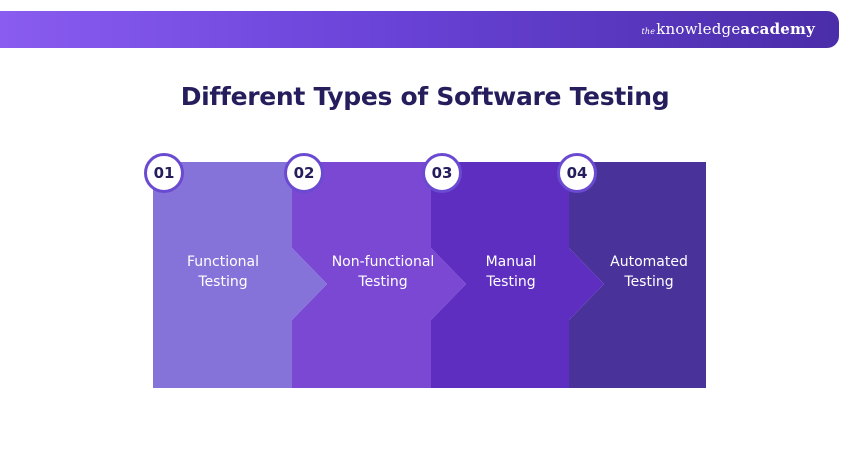 Image resolution: width=850 pixels, height=450 pixels. Describe the element at coordinates (577, 173) in the screenshot. I see `step-4-number-badge: 04` at that location.